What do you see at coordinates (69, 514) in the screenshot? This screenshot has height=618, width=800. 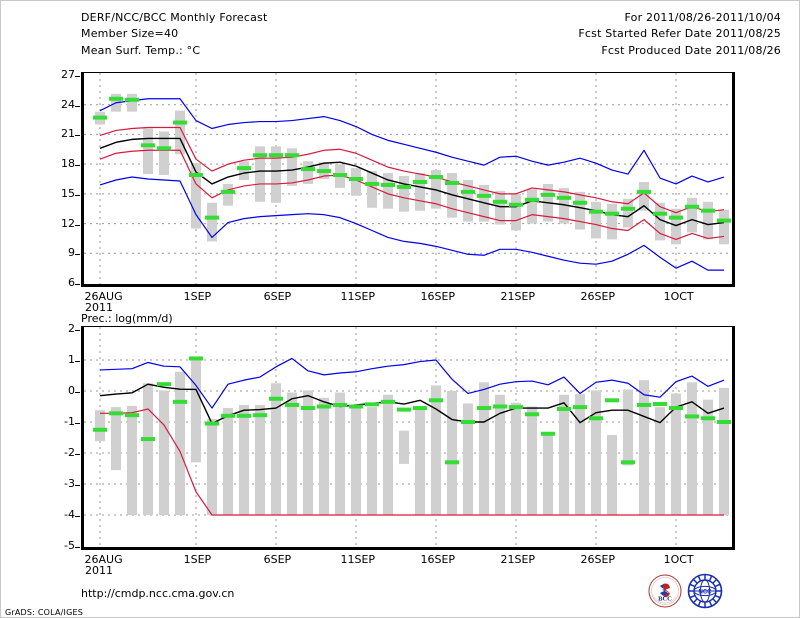 I see `precipitation-y-tick: -4` at bounding box center [69, 514].